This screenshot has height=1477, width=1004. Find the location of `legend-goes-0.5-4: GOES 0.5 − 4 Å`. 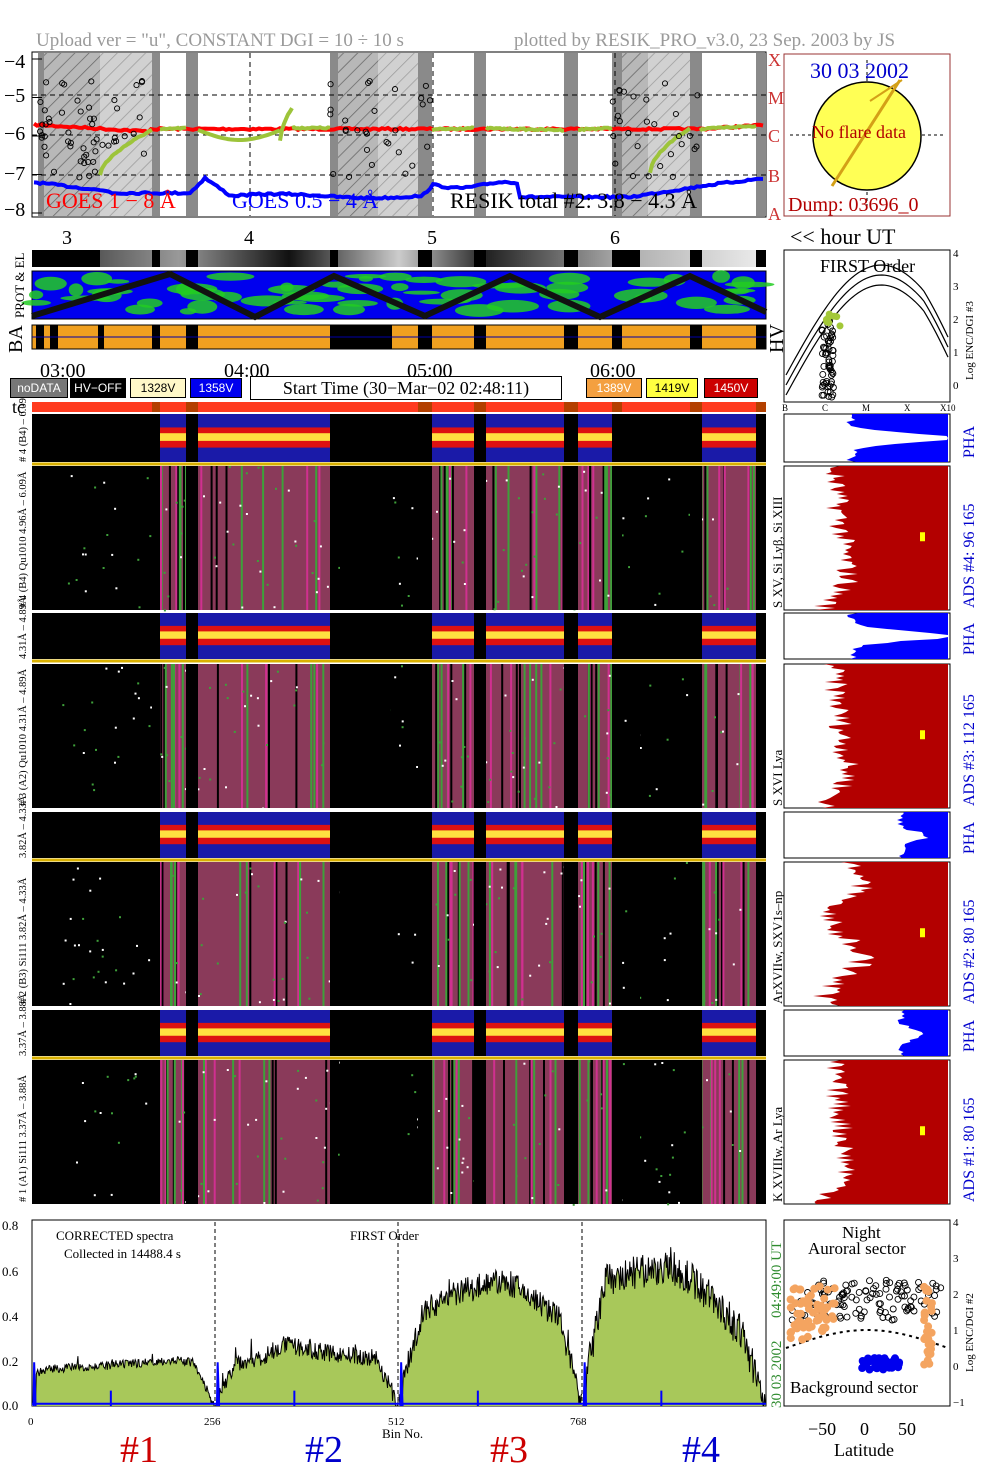

legend-goes-0.5-4: GOES 0.5 − 4 Å is located at coordinates (305, 200).